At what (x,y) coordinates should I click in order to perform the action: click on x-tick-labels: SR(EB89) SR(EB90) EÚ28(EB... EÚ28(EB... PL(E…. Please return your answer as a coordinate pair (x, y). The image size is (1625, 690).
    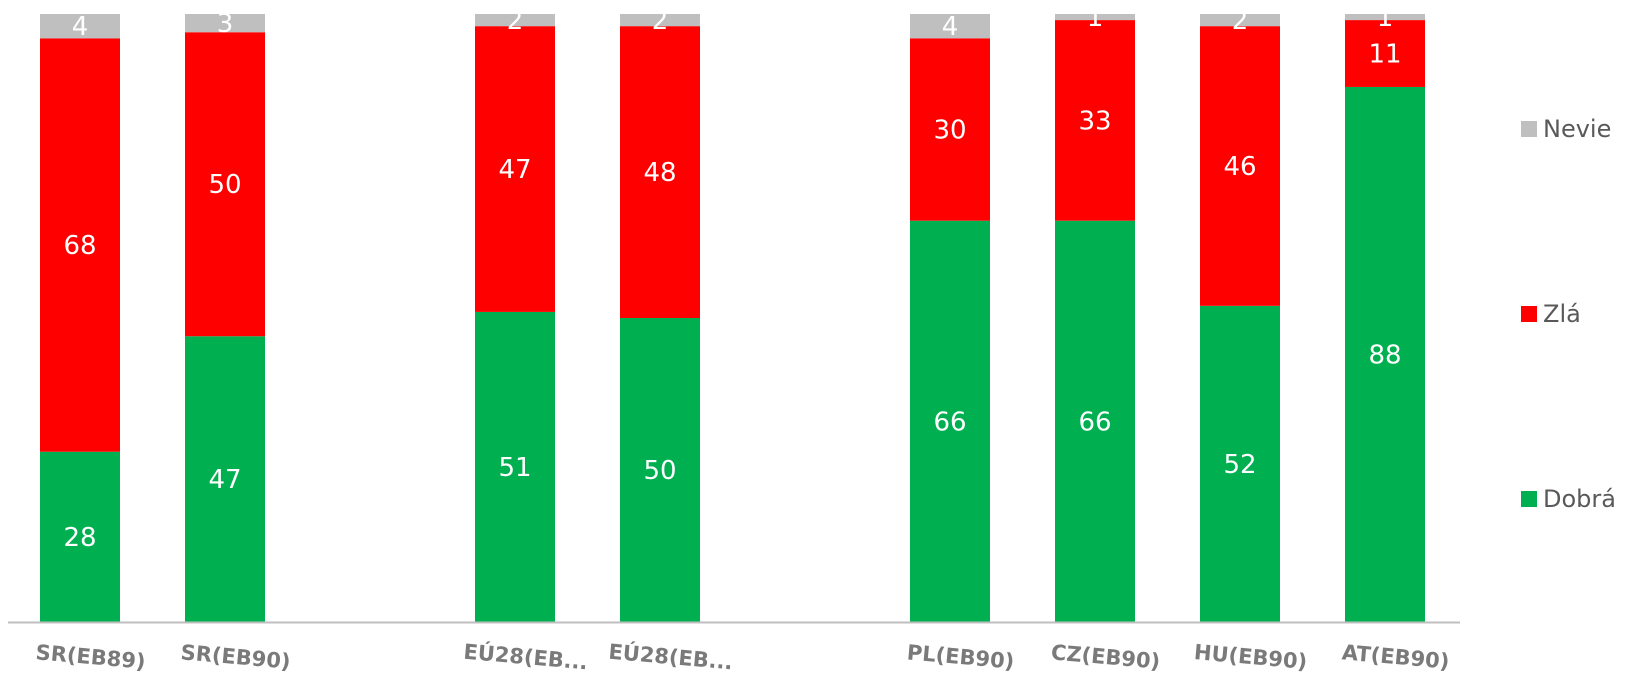
    Looking at the image, I should click on (743, 657).